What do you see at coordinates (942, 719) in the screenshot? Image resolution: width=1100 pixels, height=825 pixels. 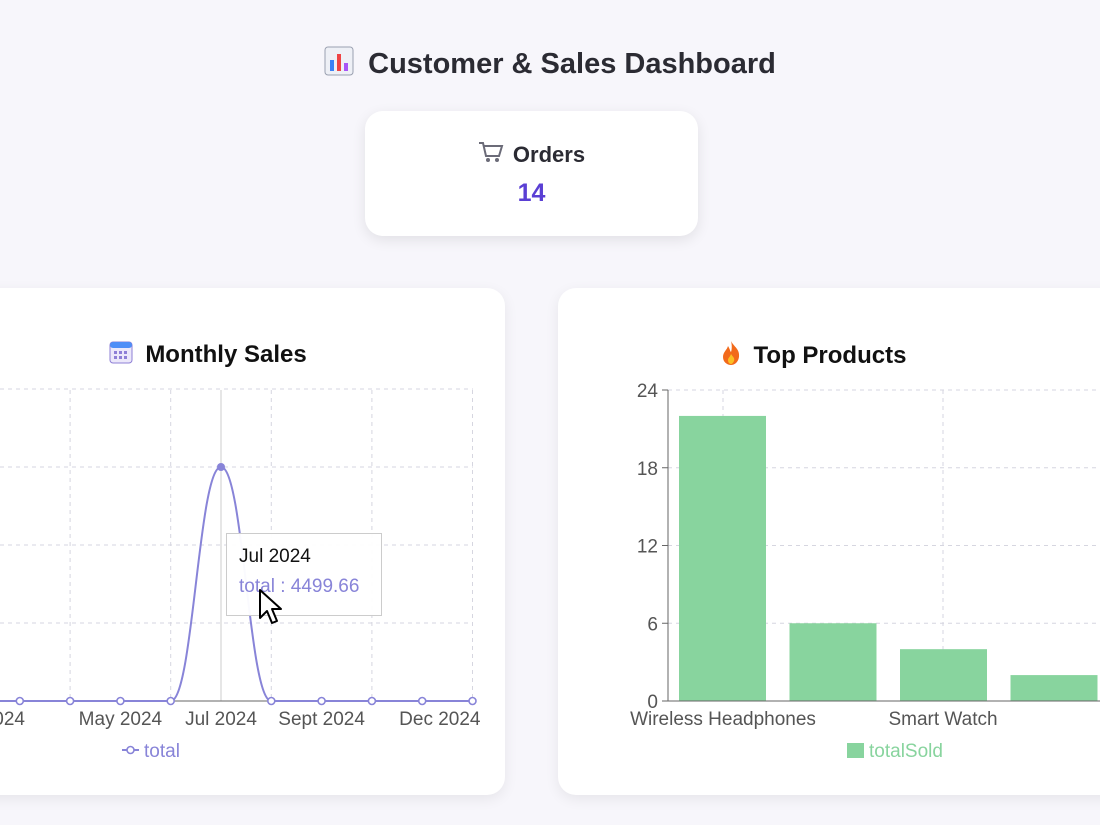 I see `x-tick-label: Smart Watch` at bounding box center [942, 719].